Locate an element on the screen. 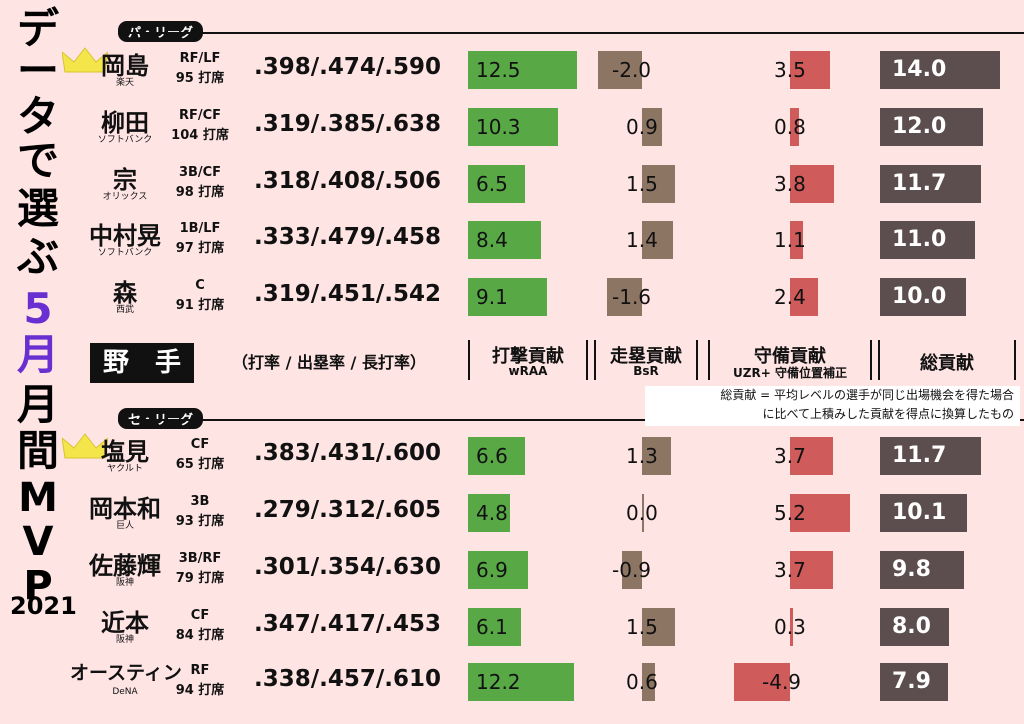 Image resolution: width=1024 pixels, height=724 pixels. player-plate-appearances: 93 打席 is located at coordinates (200, 521).